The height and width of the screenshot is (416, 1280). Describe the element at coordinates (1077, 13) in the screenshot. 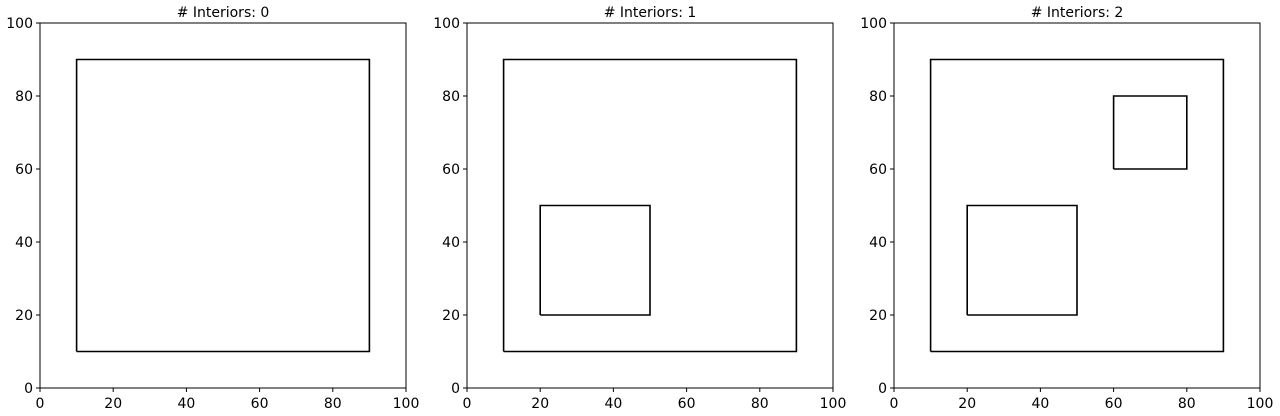

I see `subplot-title: # Interiors: 2` at that location.